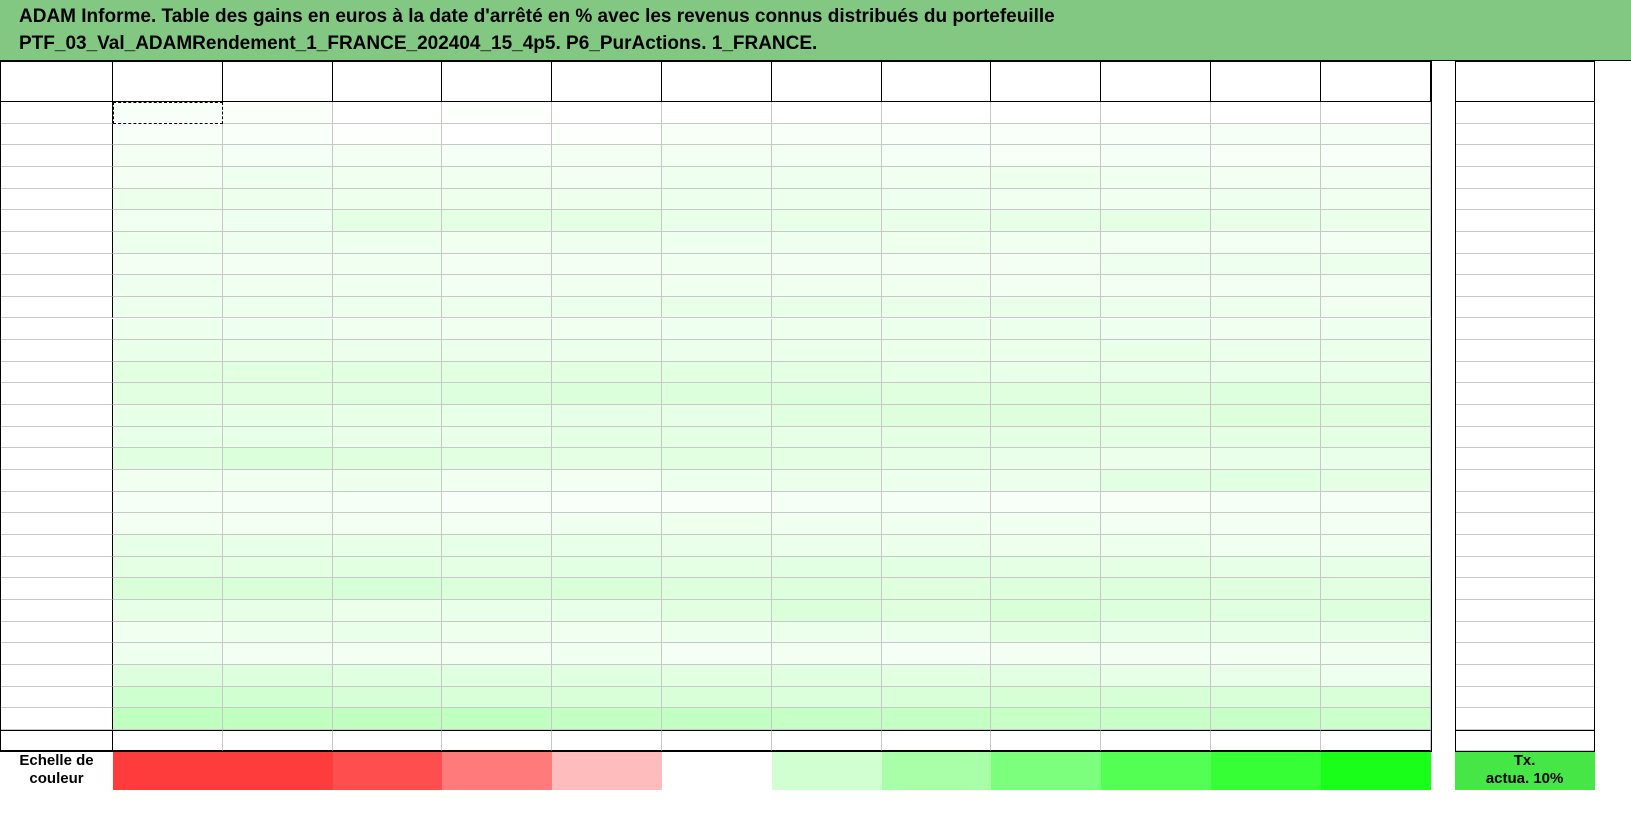  Describe the element at coordinates (1524, 761) in the screenshot. I see `color-scale-side-text: Tx.` at that location.